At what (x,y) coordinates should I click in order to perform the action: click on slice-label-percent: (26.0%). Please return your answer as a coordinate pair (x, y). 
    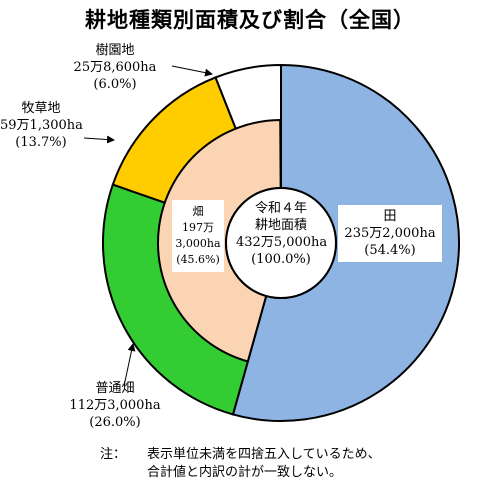
    Looking at the image, I should click on (115, 422).